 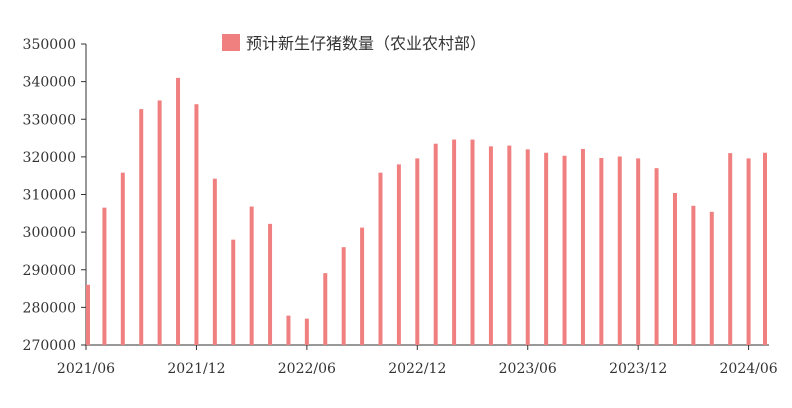 What do you see at coordinates (528, 369) in the screenshot?
I see `x-tick-label: 2023/06` at bounding box center [528, 369].